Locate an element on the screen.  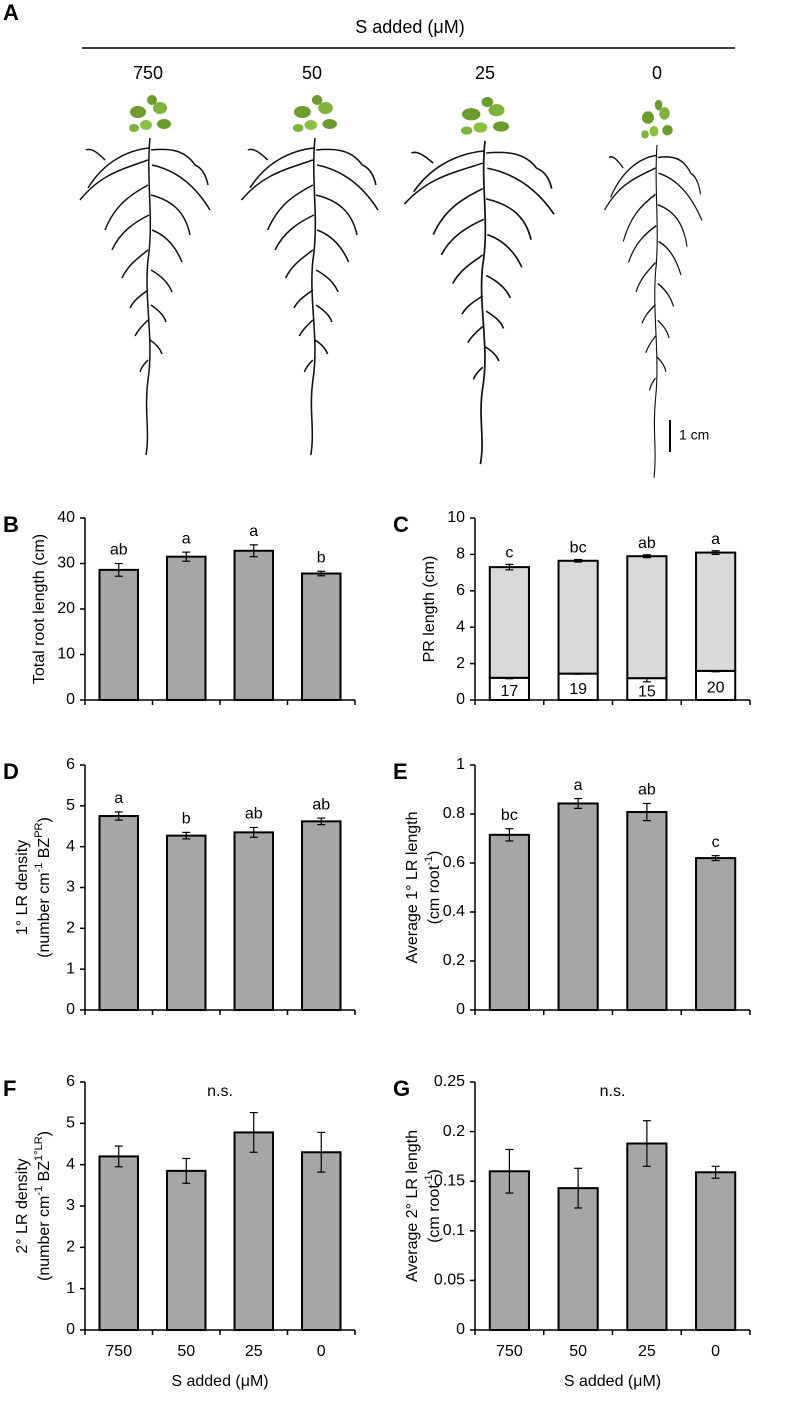
y-axis-title-part: (number cm is located at coordinates (44, 914).